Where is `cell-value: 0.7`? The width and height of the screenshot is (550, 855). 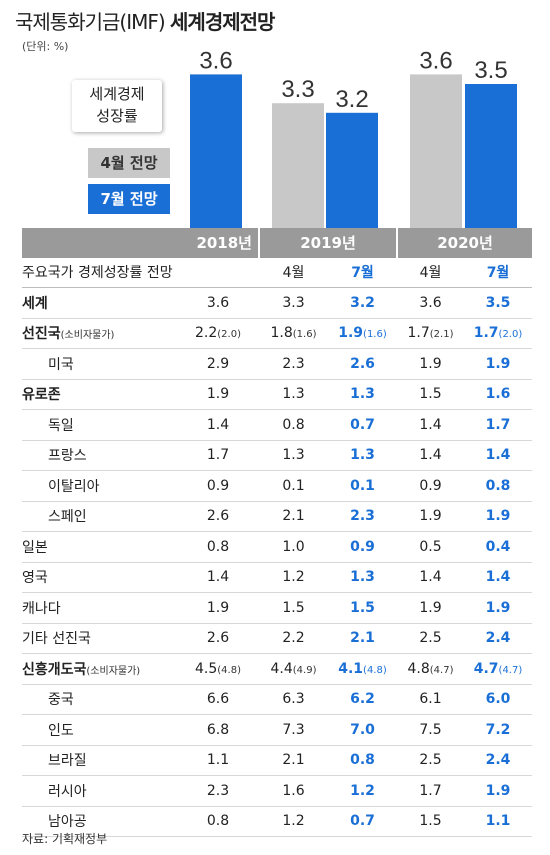
cell-value: 0.7 is located at coordinates (362, 821).